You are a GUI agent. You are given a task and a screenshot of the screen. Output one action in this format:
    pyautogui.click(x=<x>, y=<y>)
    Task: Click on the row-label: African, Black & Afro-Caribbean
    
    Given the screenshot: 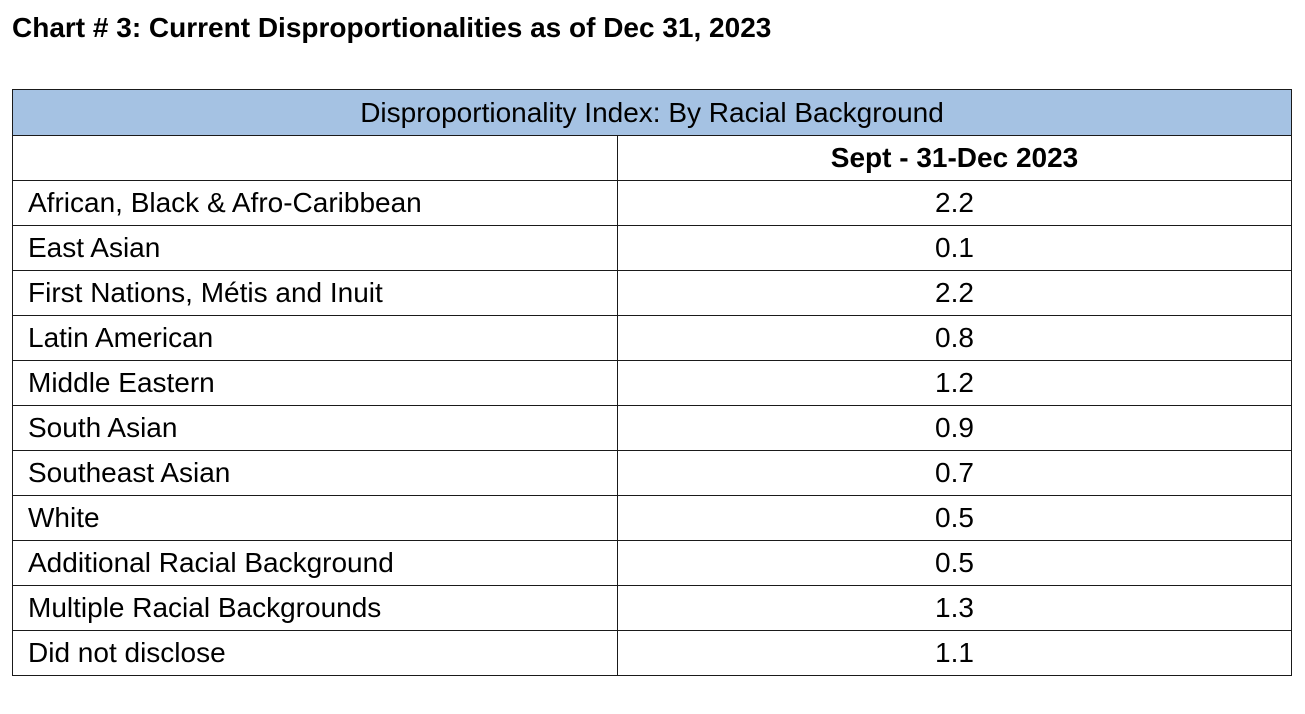 What is the action you would take?
    pyautogui.click(x=315, y=203)
    